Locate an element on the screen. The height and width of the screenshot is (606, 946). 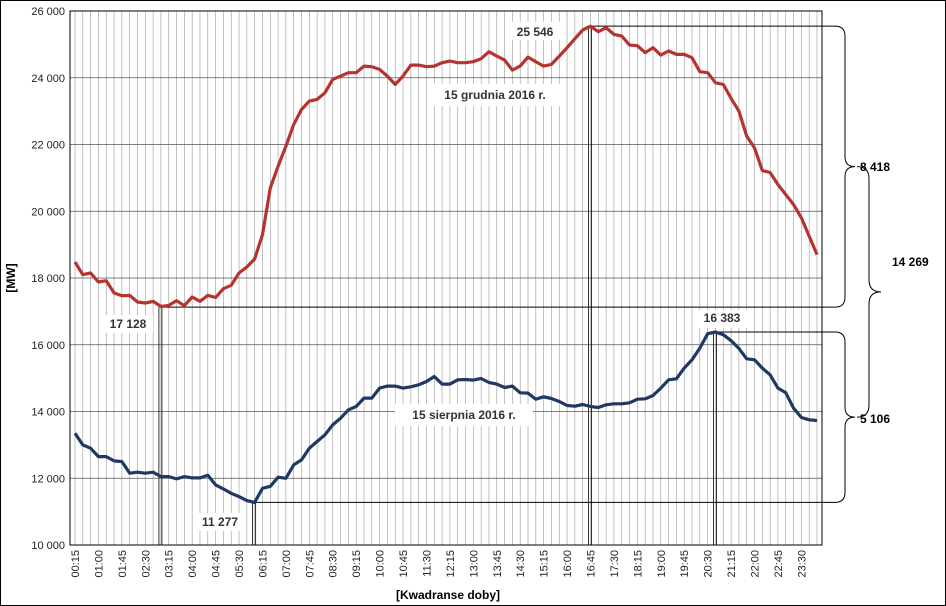
y-axis-title: [MW] is located at coordinates (11, 277).